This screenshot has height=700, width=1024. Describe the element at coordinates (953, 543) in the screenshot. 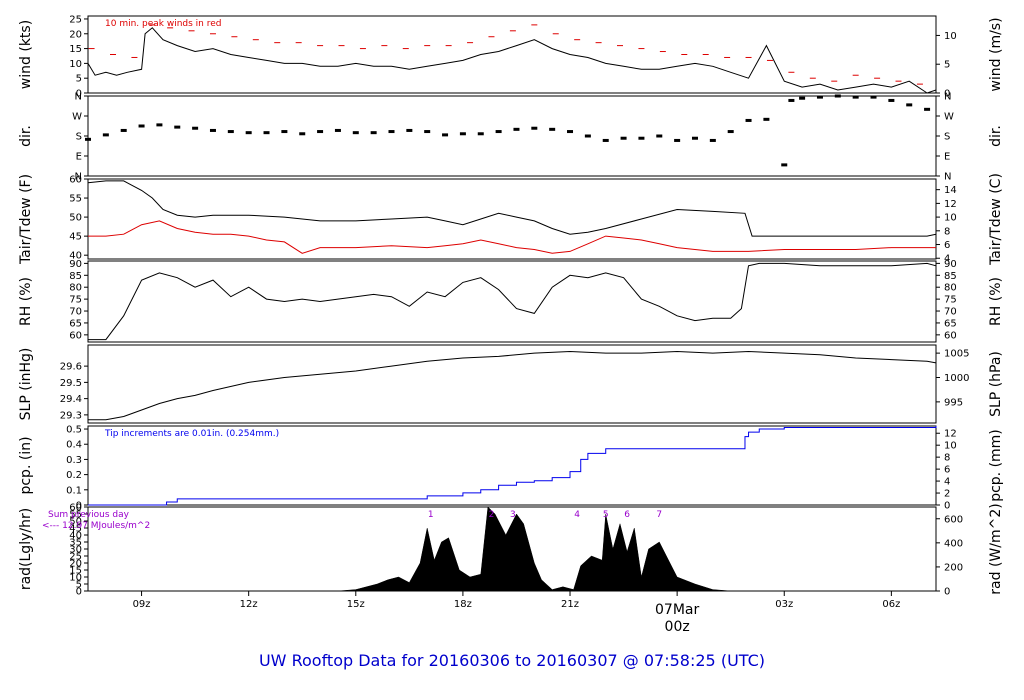

I see `y2tick-label: 400` at that location.